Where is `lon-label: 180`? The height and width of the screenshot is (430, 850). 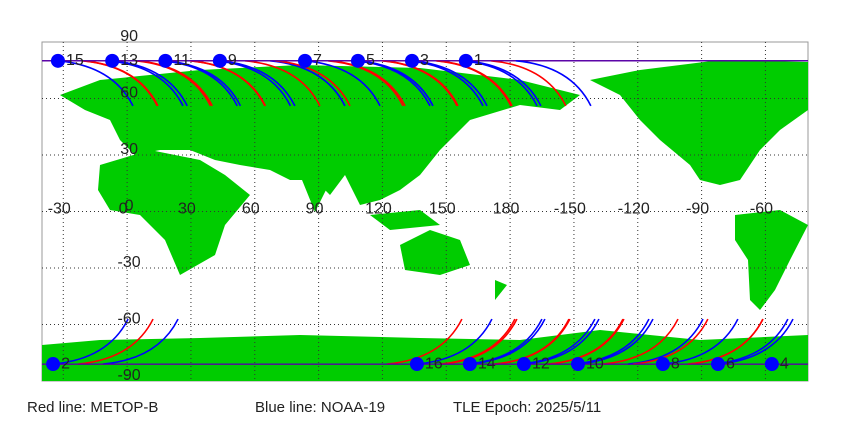 lon-label: 180 is located at coordinates (506, 209).